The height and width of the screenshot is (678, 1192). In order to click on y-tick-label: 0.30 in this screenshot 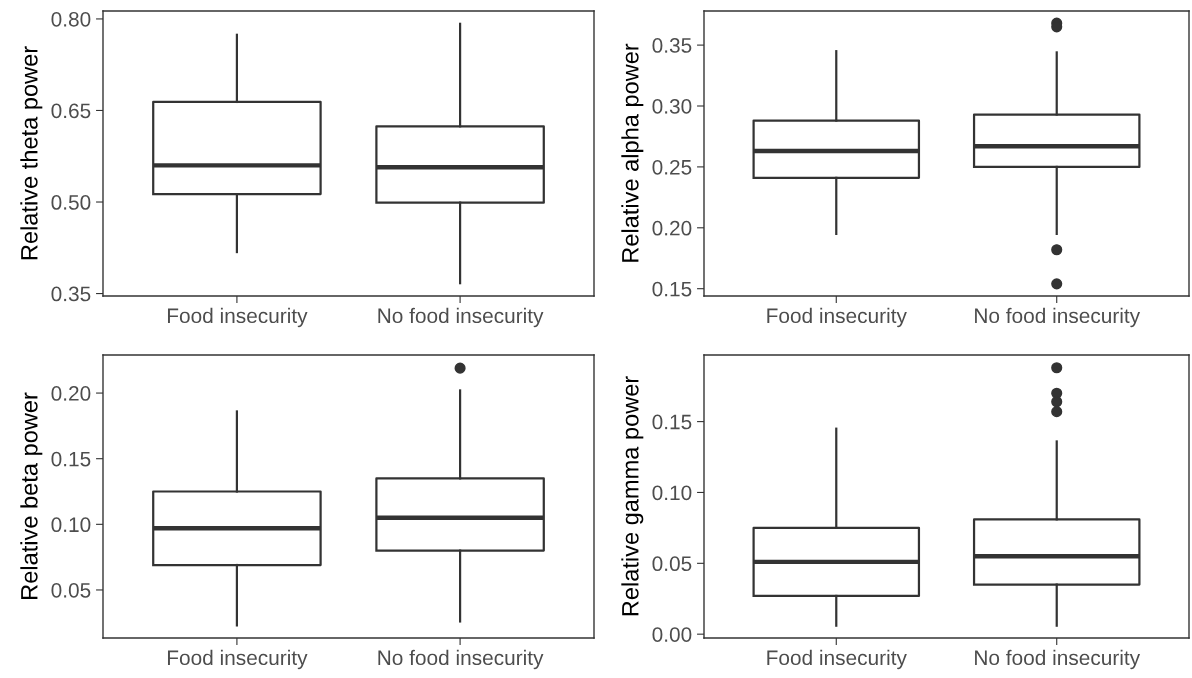, I will do `click(672, 106)`.